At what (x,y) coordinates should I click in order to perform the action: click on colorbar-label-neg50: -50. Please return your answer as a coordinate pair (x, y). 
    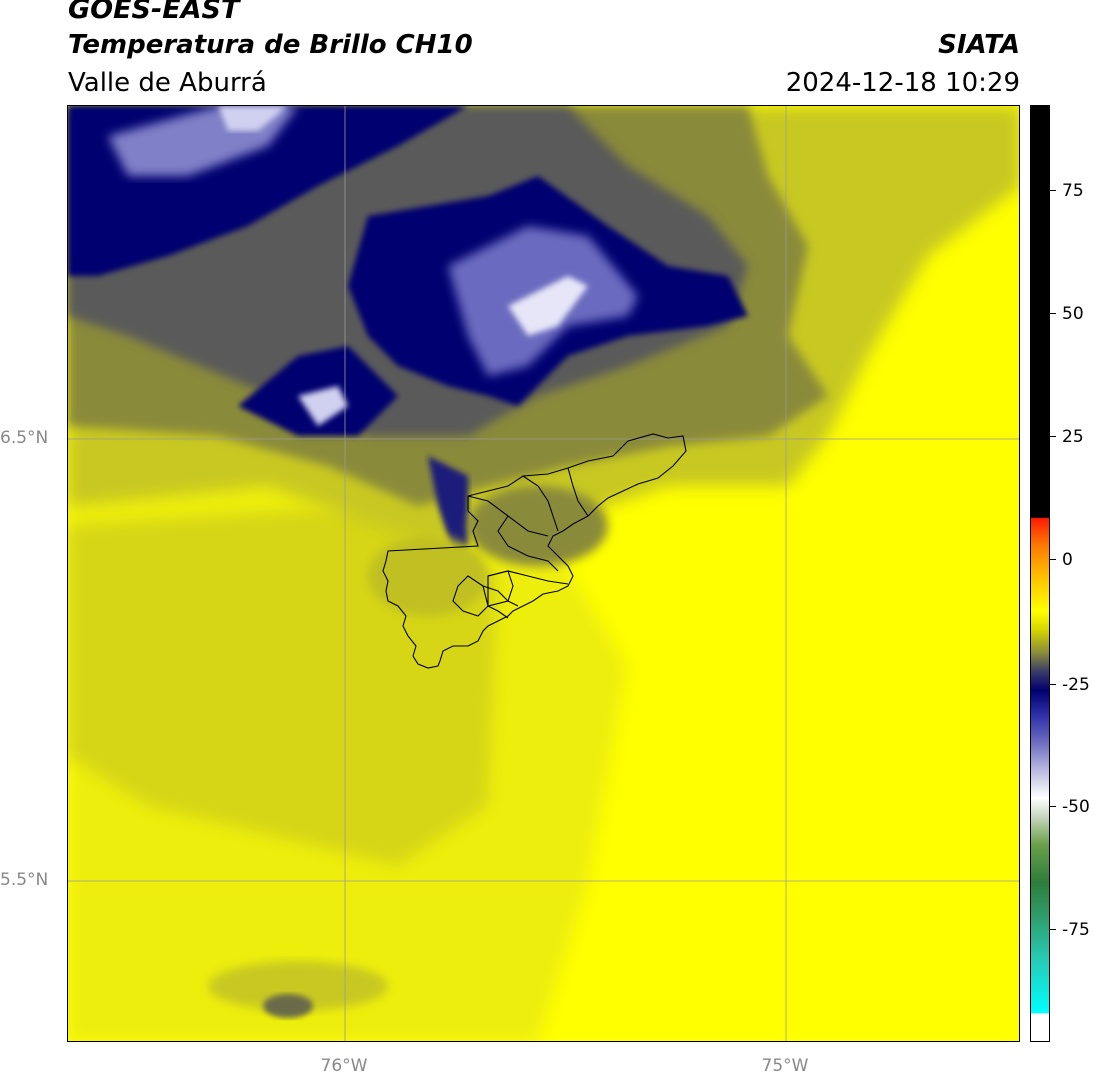
    Looking at the image, I should click on (1076, 807).